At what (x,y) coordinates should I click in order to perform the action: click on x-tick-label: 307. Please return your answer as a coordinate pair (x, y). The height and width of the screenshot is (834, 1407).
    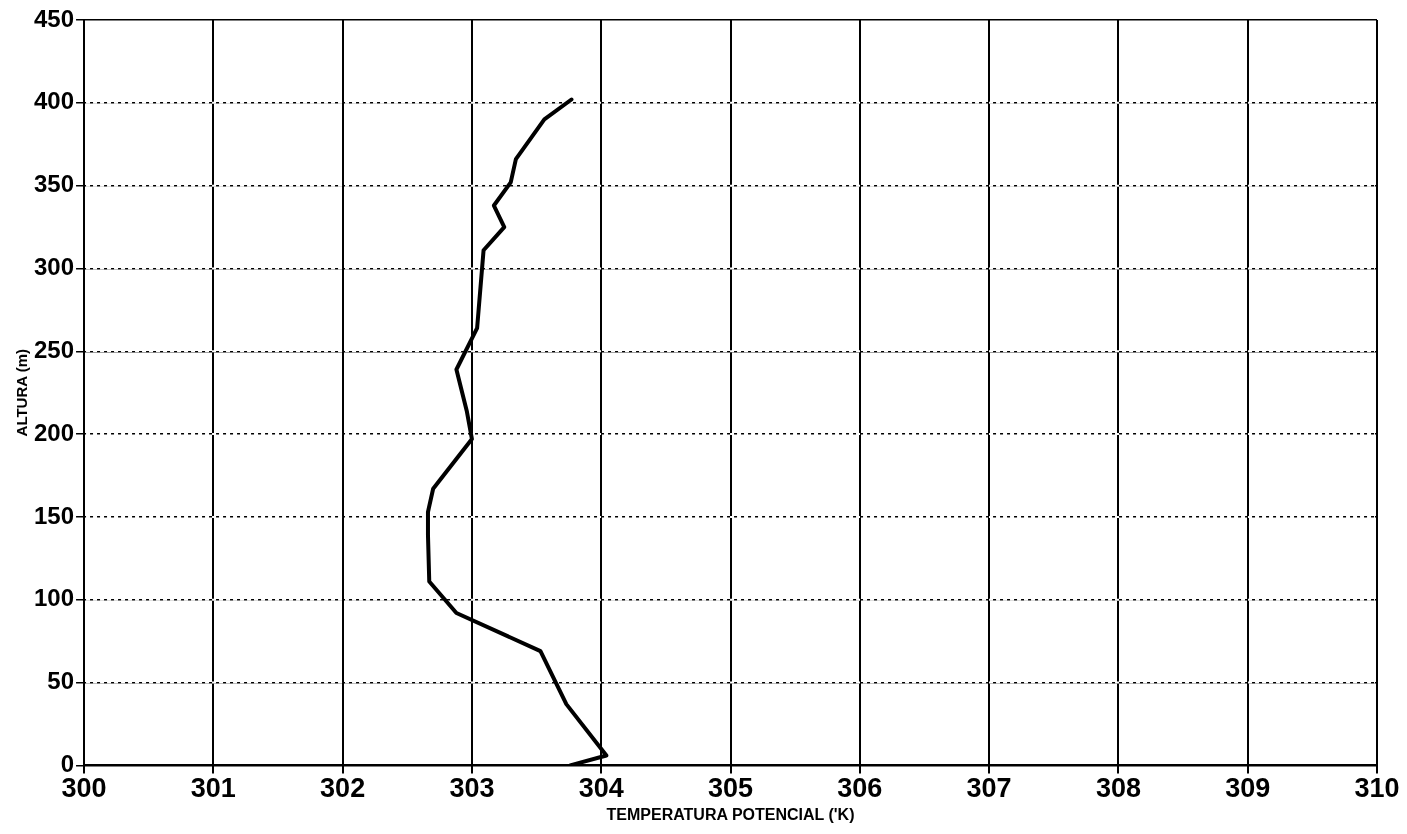
    Looking at the image, I should click on (989, 788).